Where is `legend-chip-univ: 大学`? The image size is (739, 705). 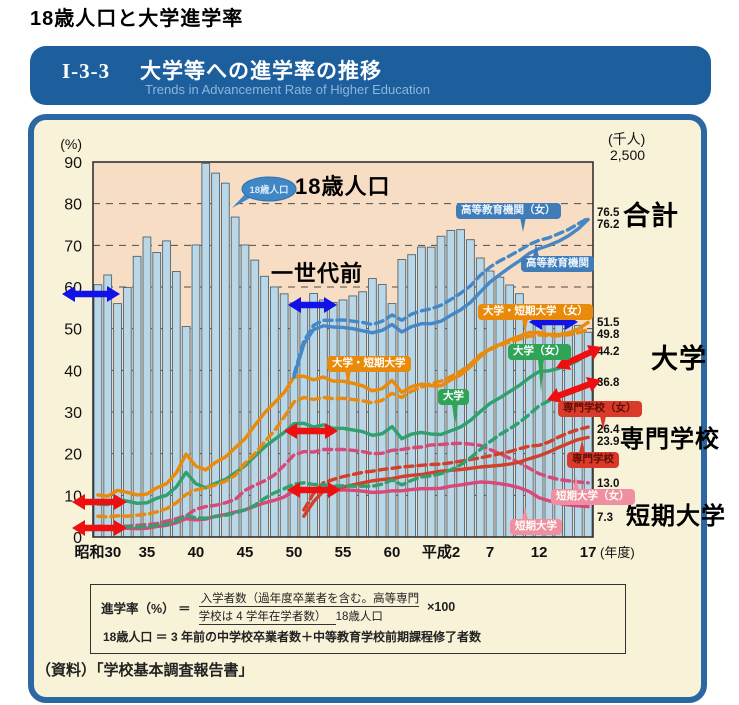 legend-chip-univ: 大学 is located at coordinates (453, 407).